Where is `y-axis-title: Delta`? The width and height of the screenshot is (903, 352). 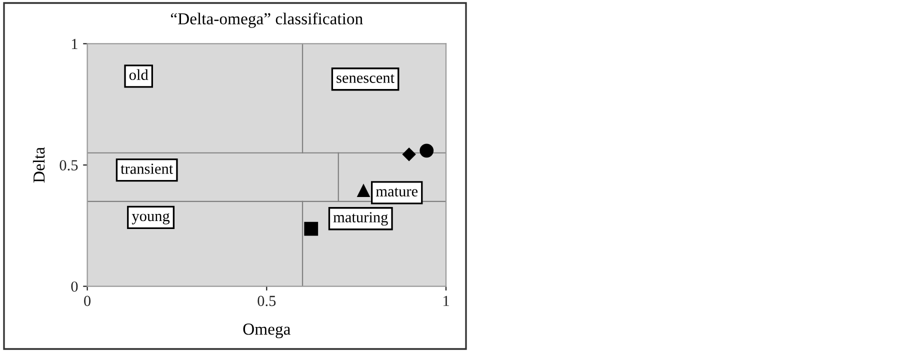
y-axis-title: Delta is located at coordinates (38, 165).